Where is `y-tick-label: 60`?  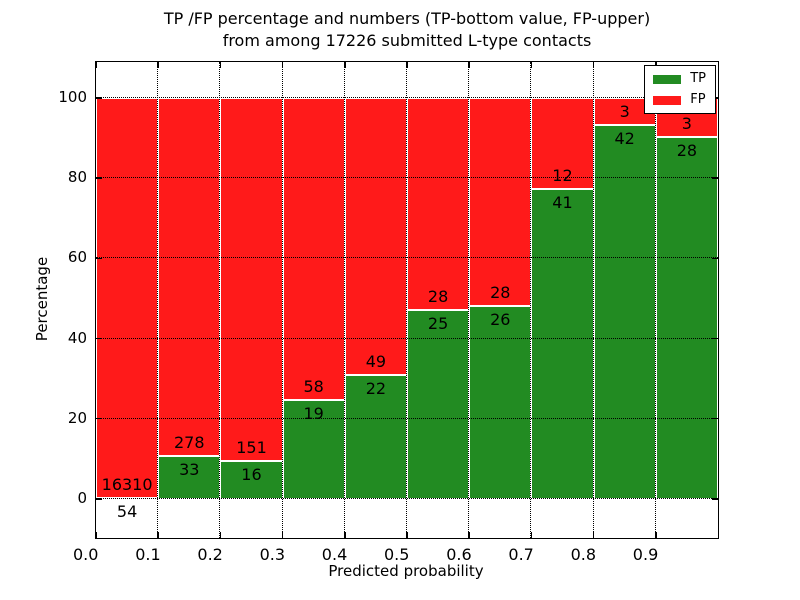
y-tick-label: 60 is located at coordinates (77, 257).